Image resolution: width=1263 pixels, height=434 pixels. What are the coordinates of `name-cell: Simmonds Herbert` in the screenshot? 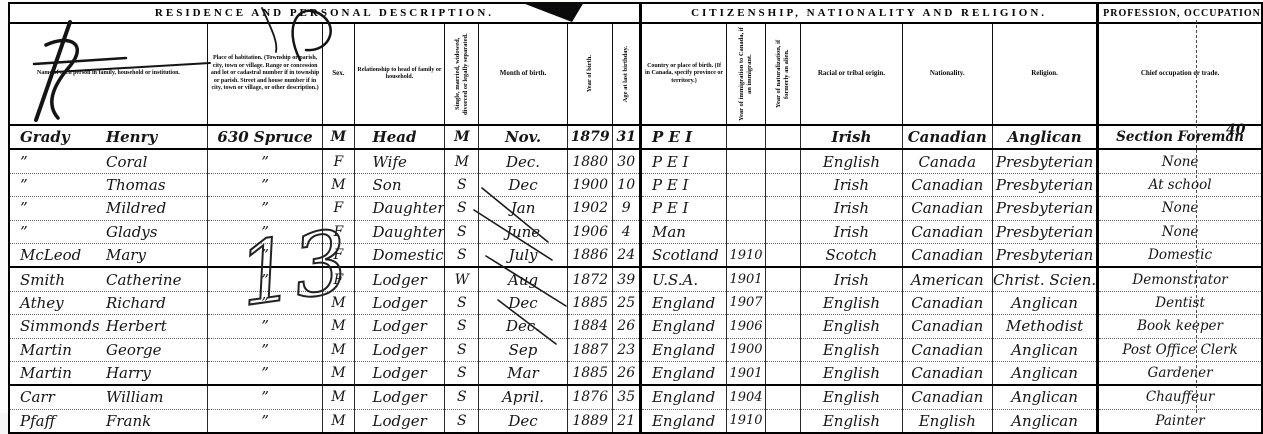 It's located at (108, 326).